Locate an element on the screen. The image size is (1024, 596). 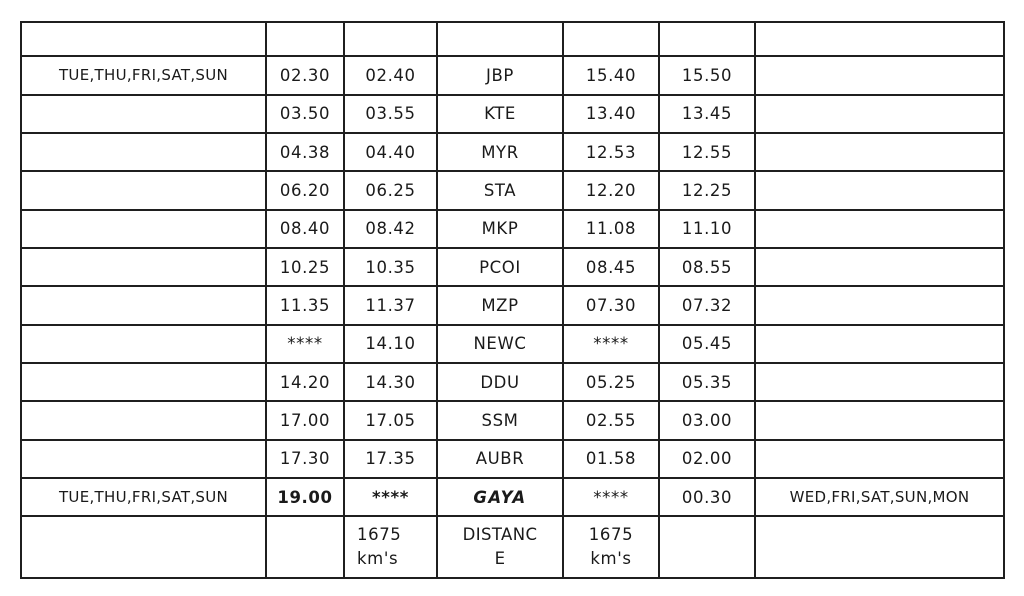
table-cell: 11.10 is located at coordinates (707, 229).